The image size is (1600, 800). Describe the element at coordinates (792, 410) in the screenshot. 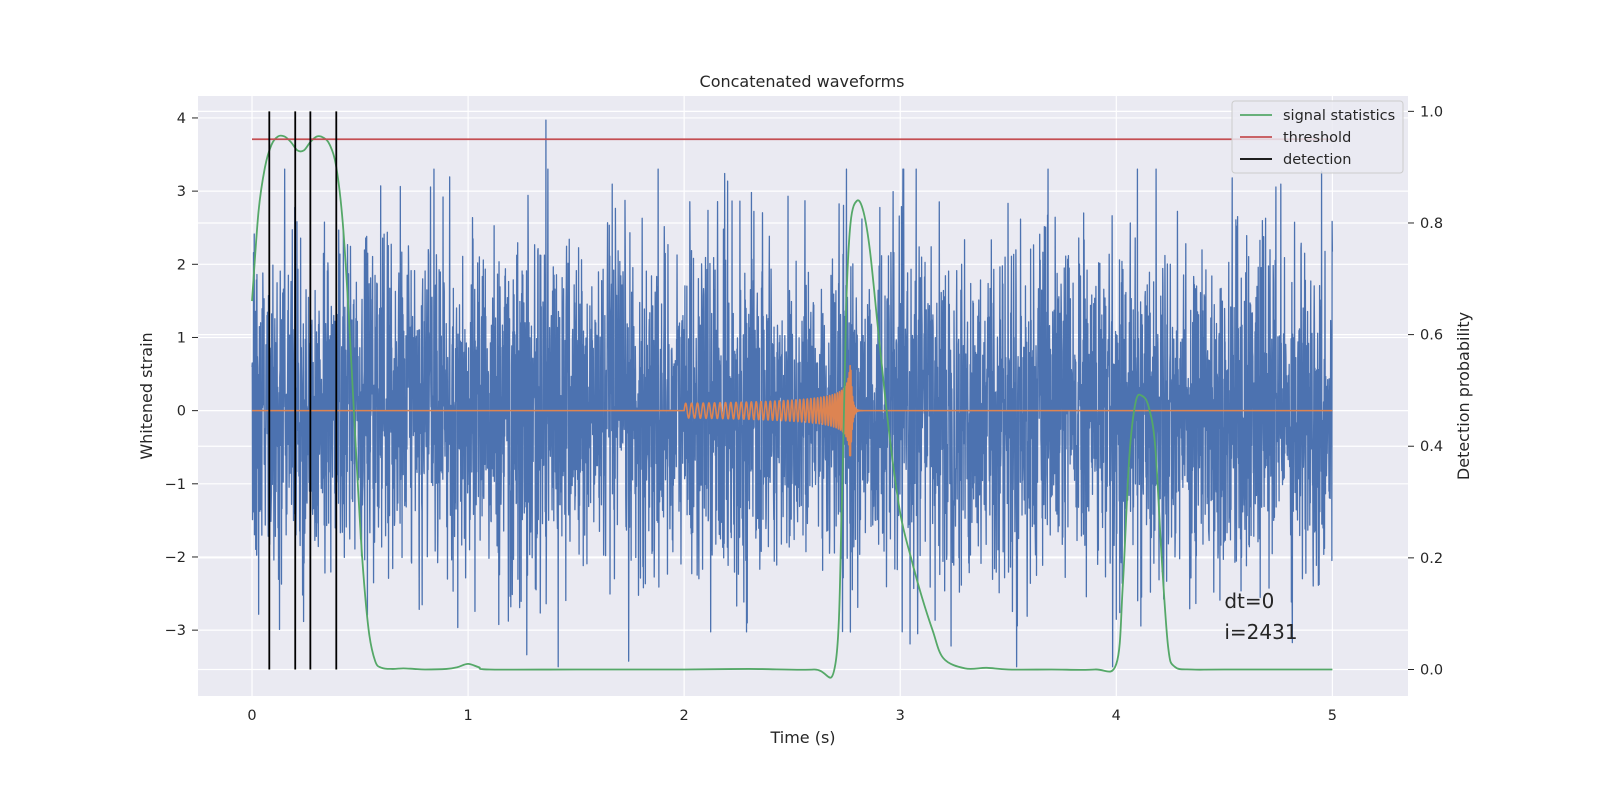

I see `series-chirp-template` at that location.